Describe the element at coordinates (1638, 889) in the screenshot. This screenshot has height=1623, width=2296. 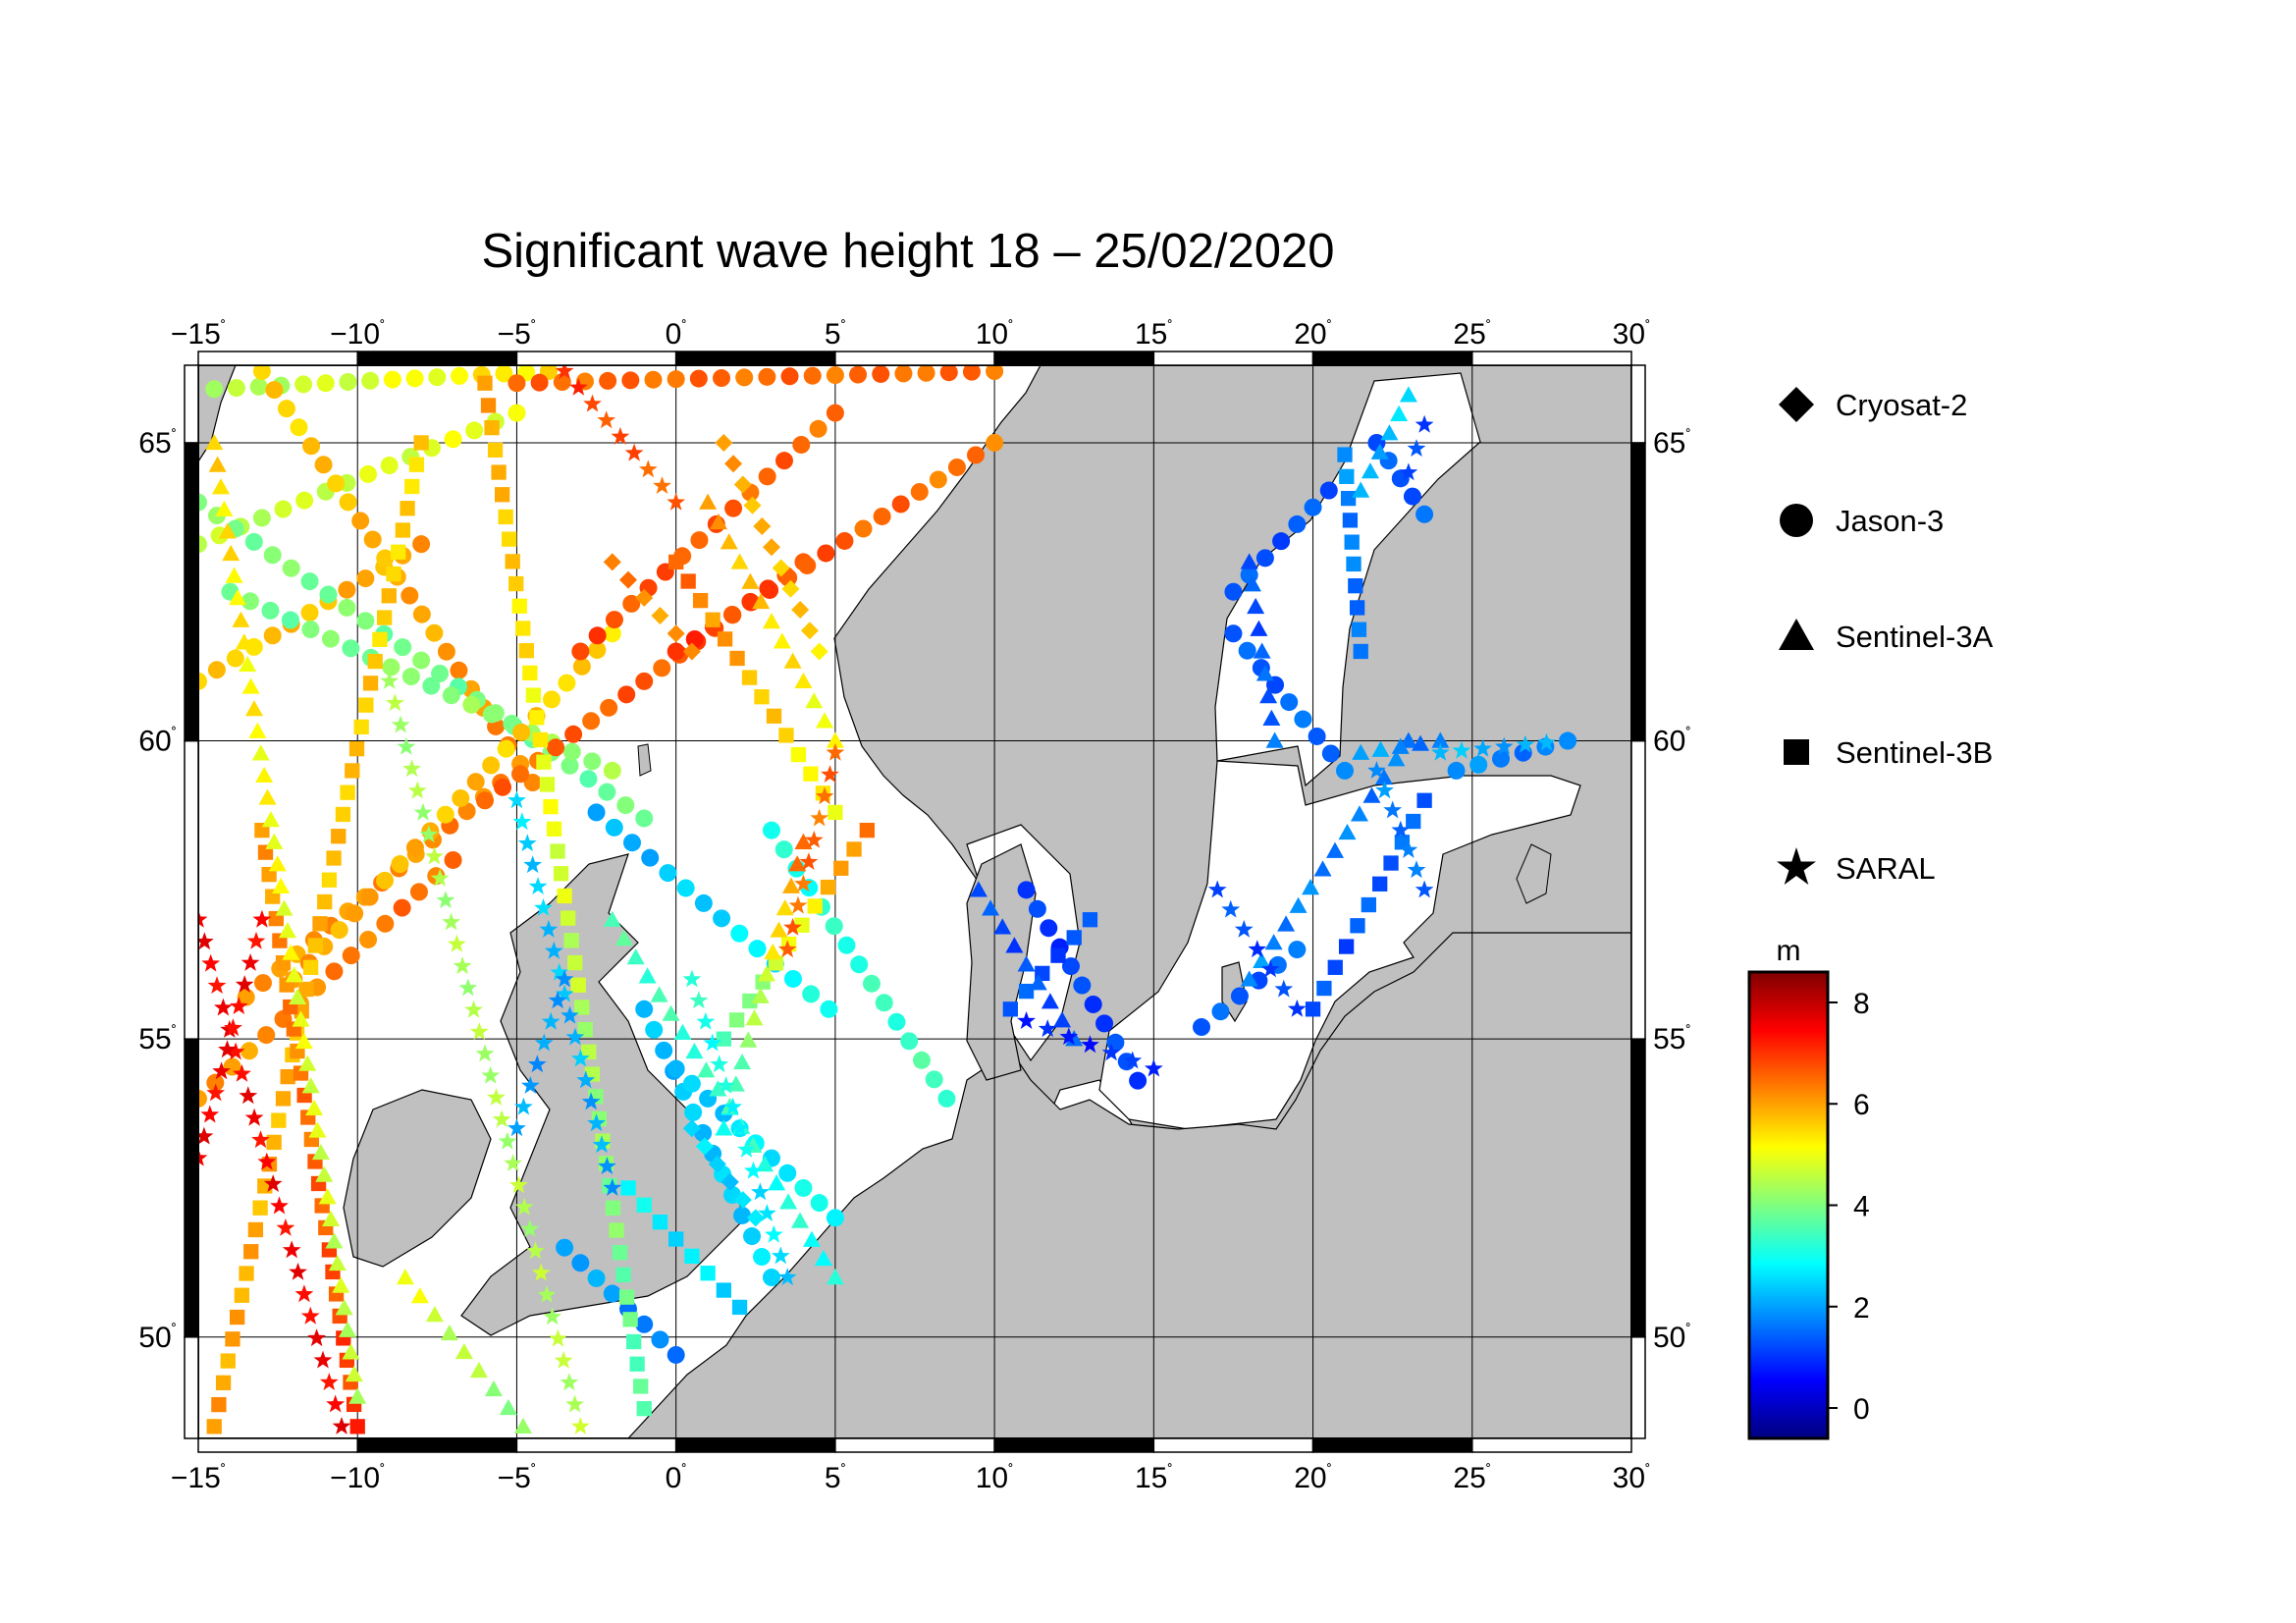
I see `frame-bar-right` at that location.